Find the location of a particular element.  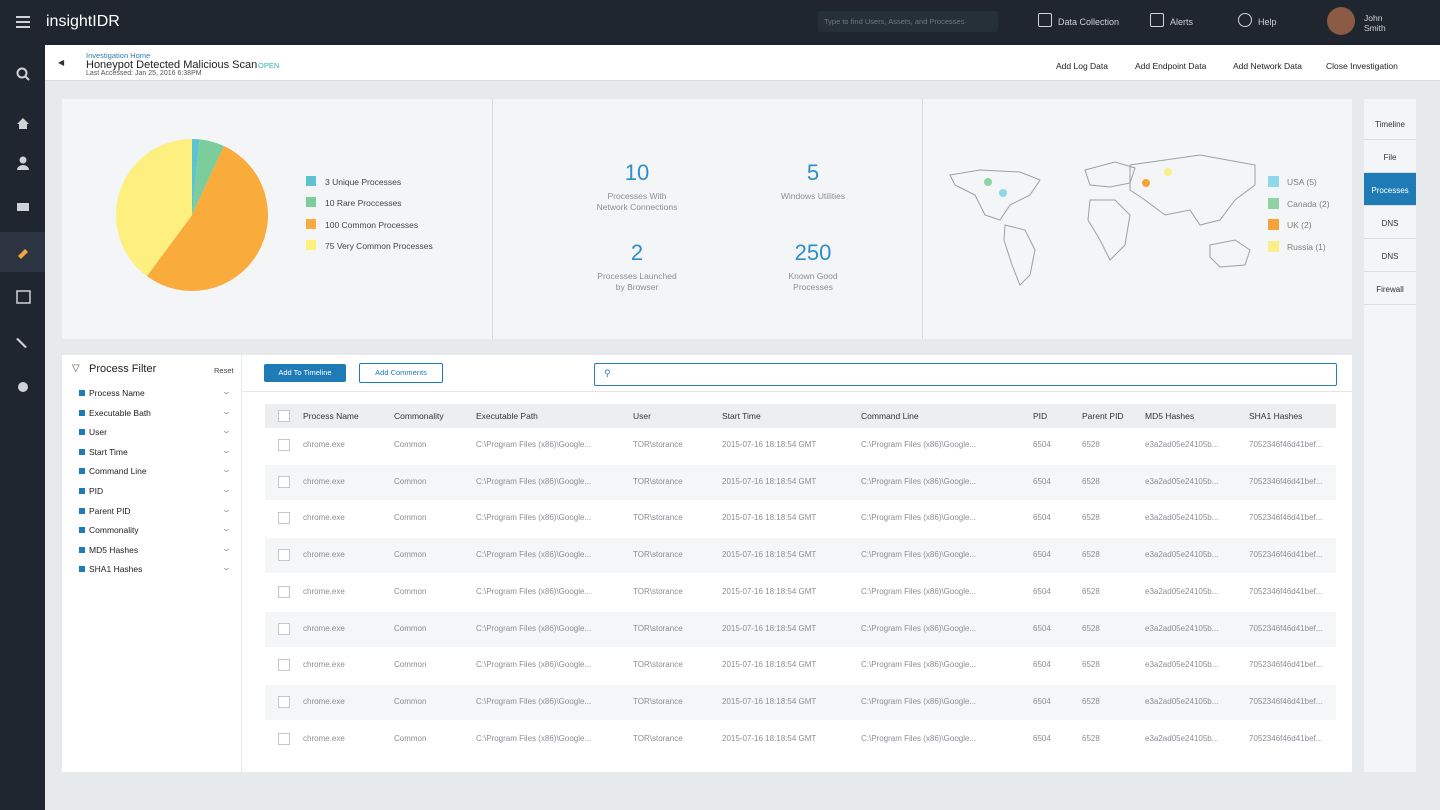

column-header: Parent PID is located at coordinates (1103, 416).